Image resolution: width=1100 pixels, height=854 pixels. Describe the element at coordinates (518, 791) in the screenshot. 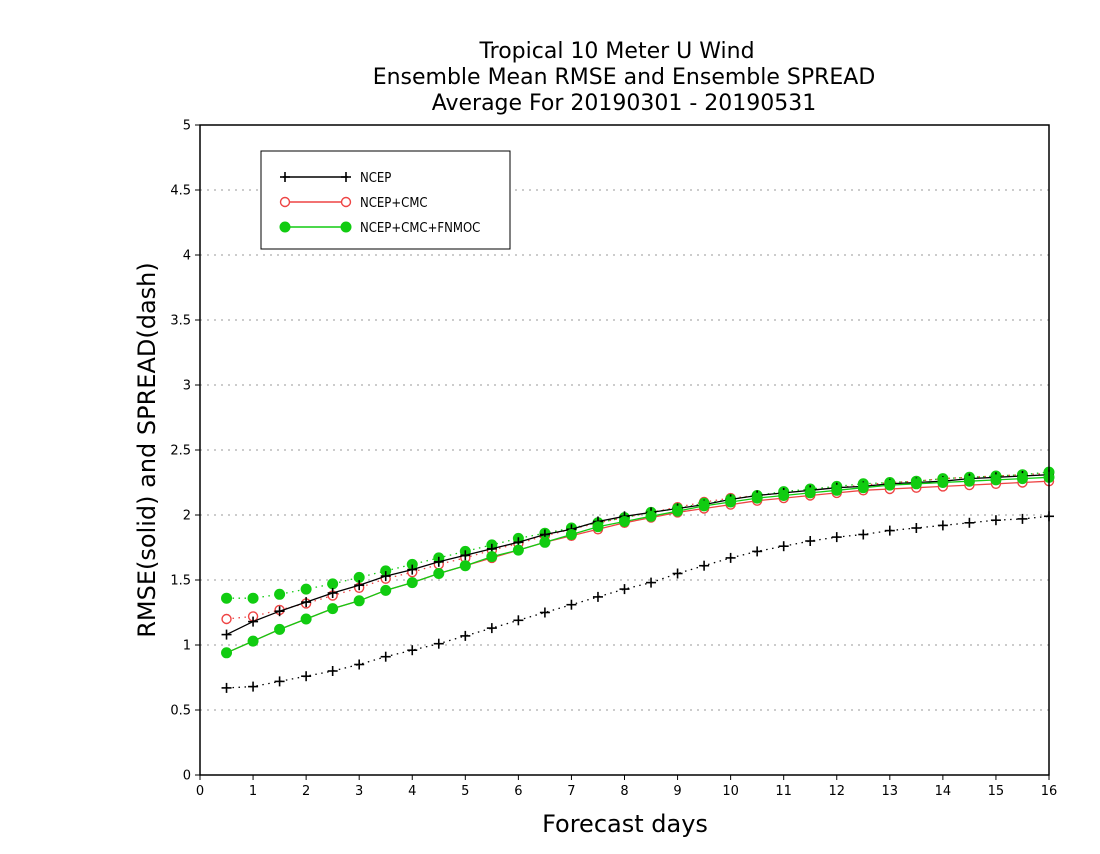

I see `x-tick-label-6: 6` at that location.